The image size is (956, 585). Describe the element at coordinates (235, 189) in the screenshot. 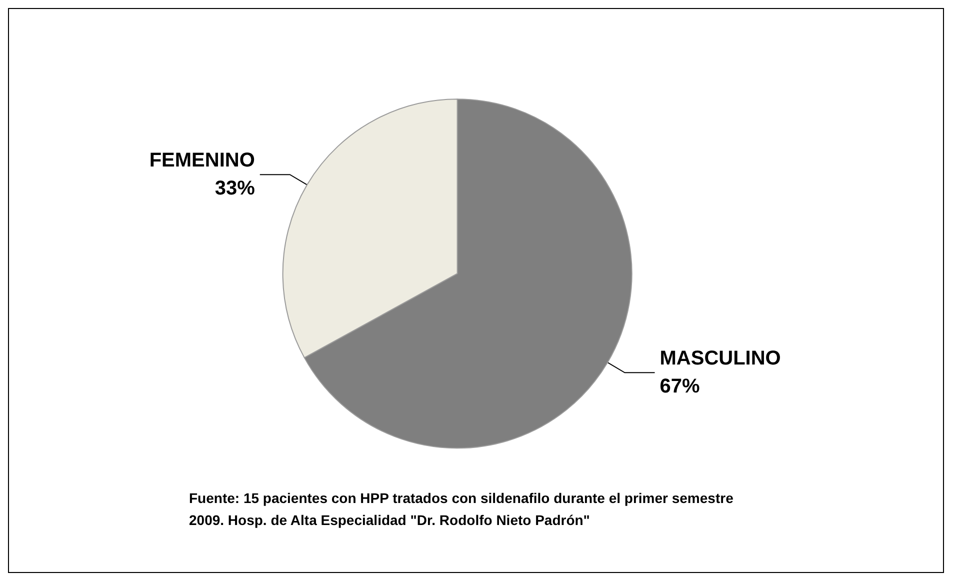

I see `data-label: 33%` at that location.